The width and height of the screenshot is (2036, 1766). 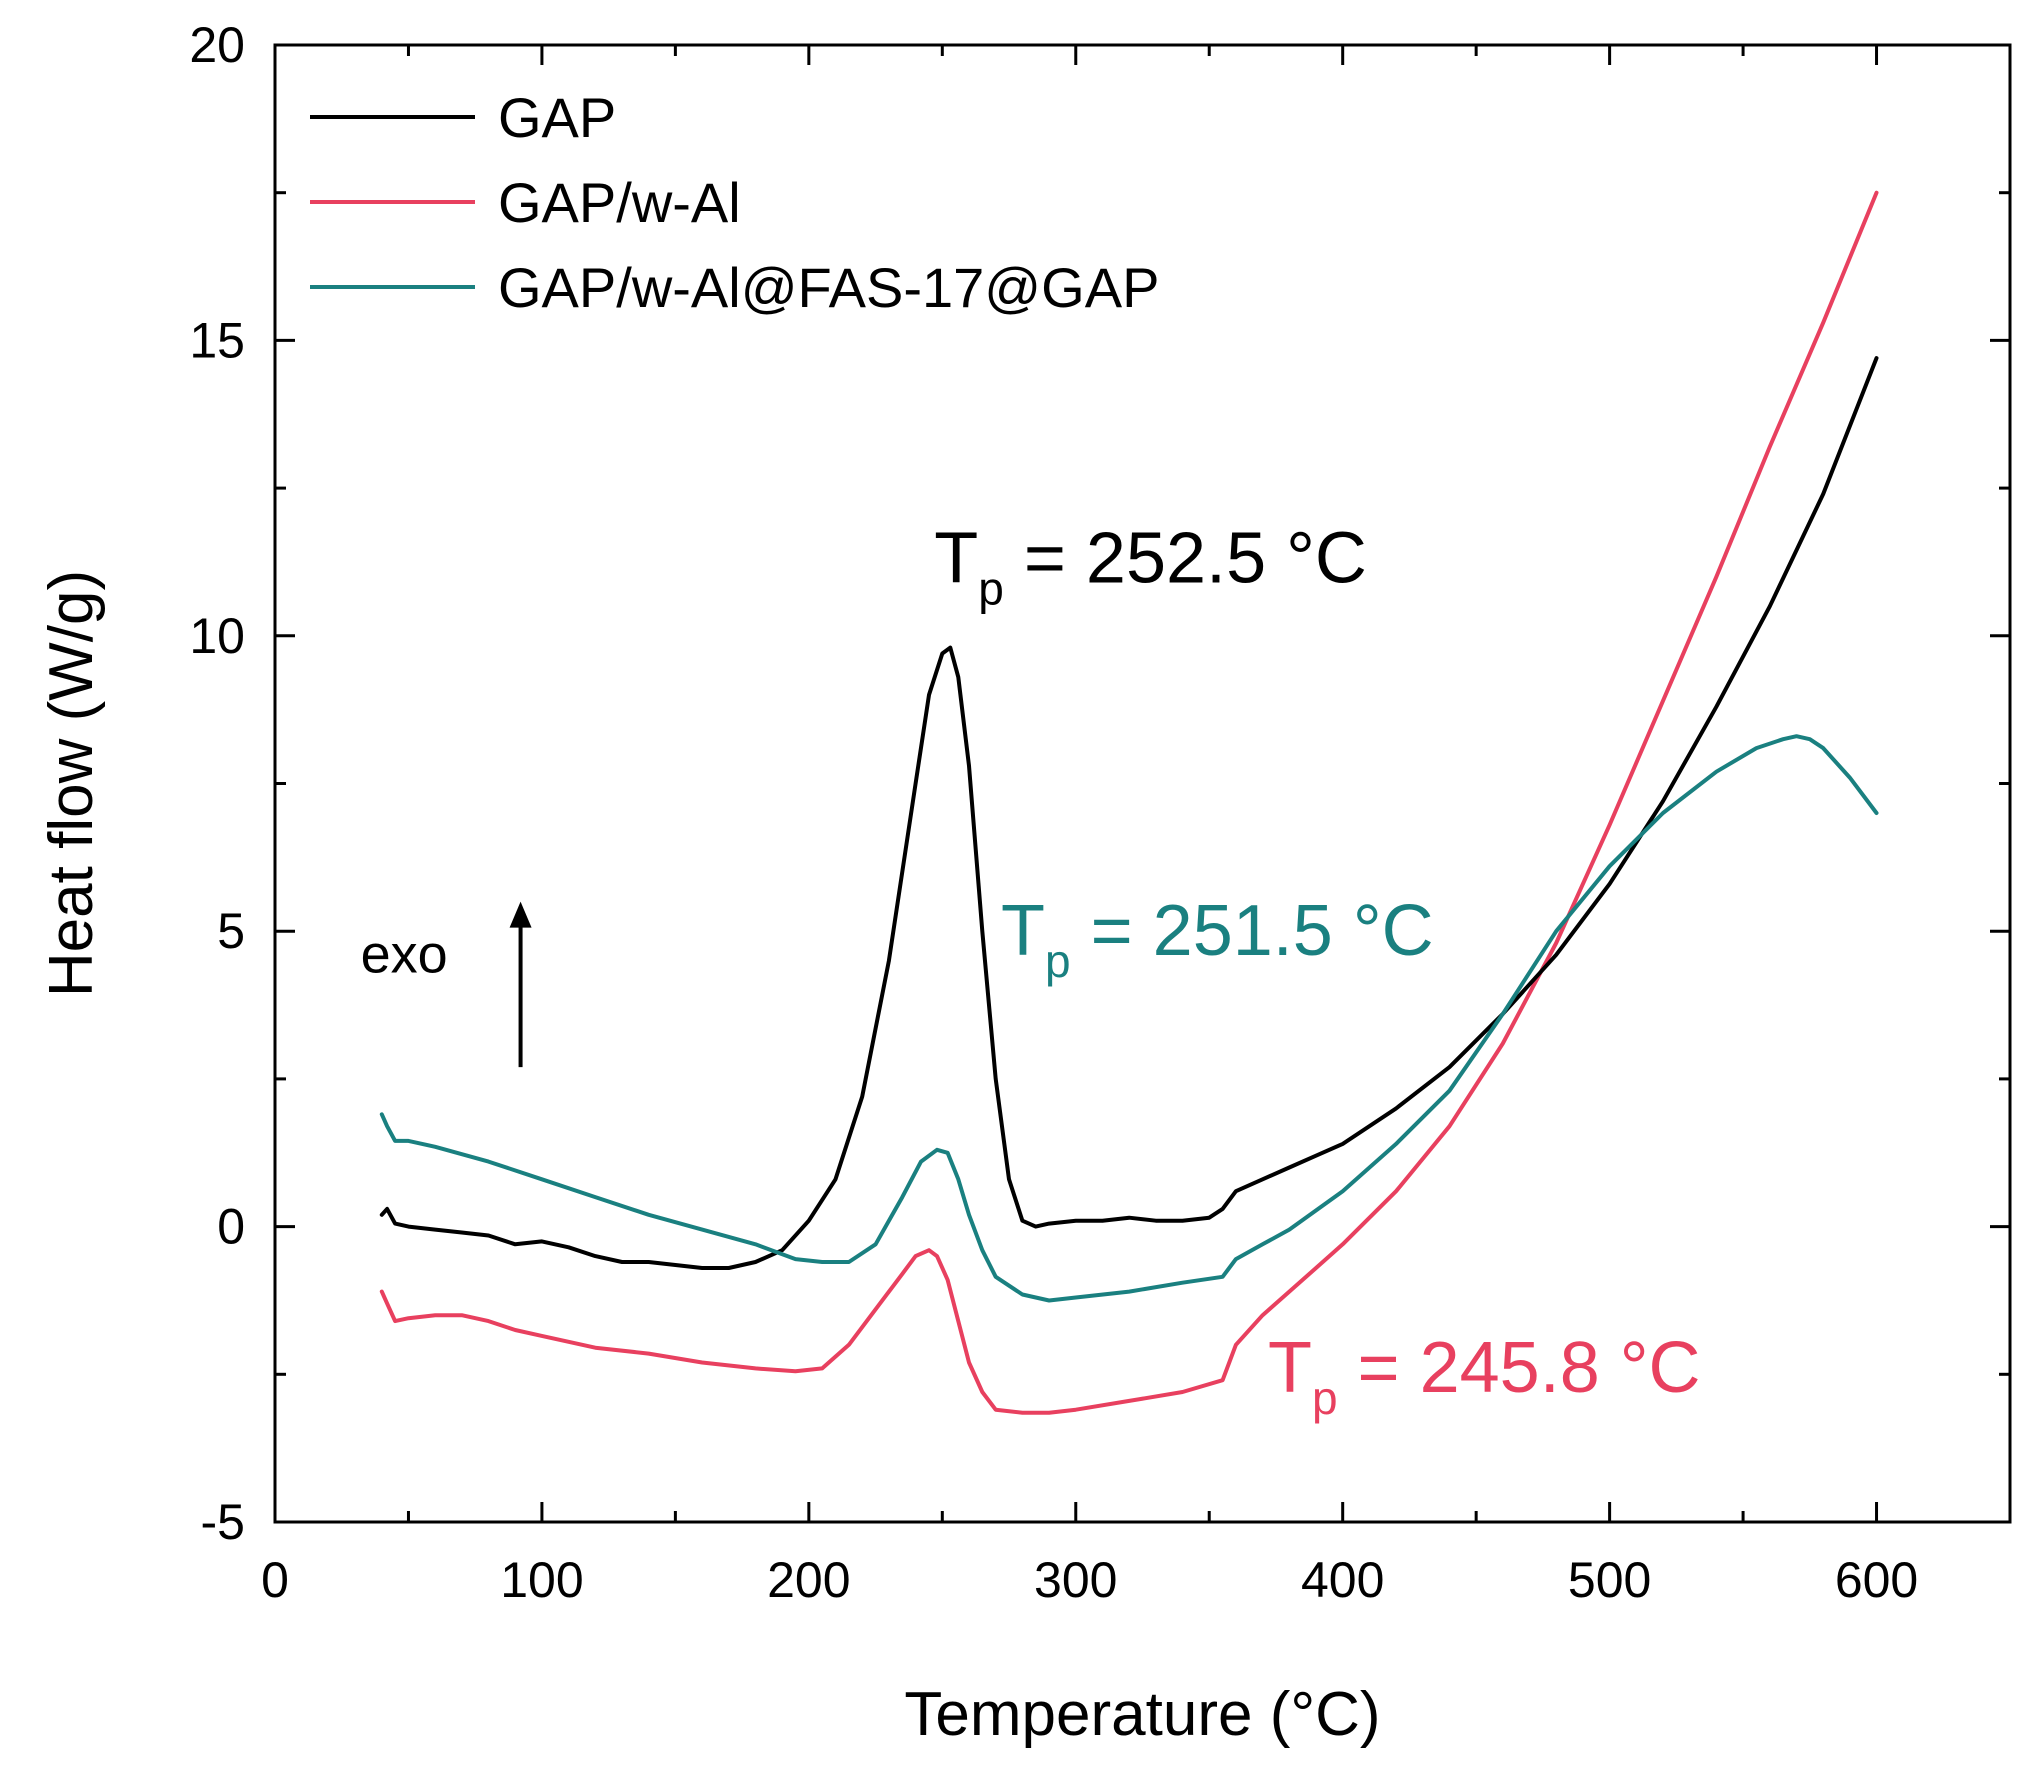 I want to click on y-tick-label: 5, so click(x=231, y=931).